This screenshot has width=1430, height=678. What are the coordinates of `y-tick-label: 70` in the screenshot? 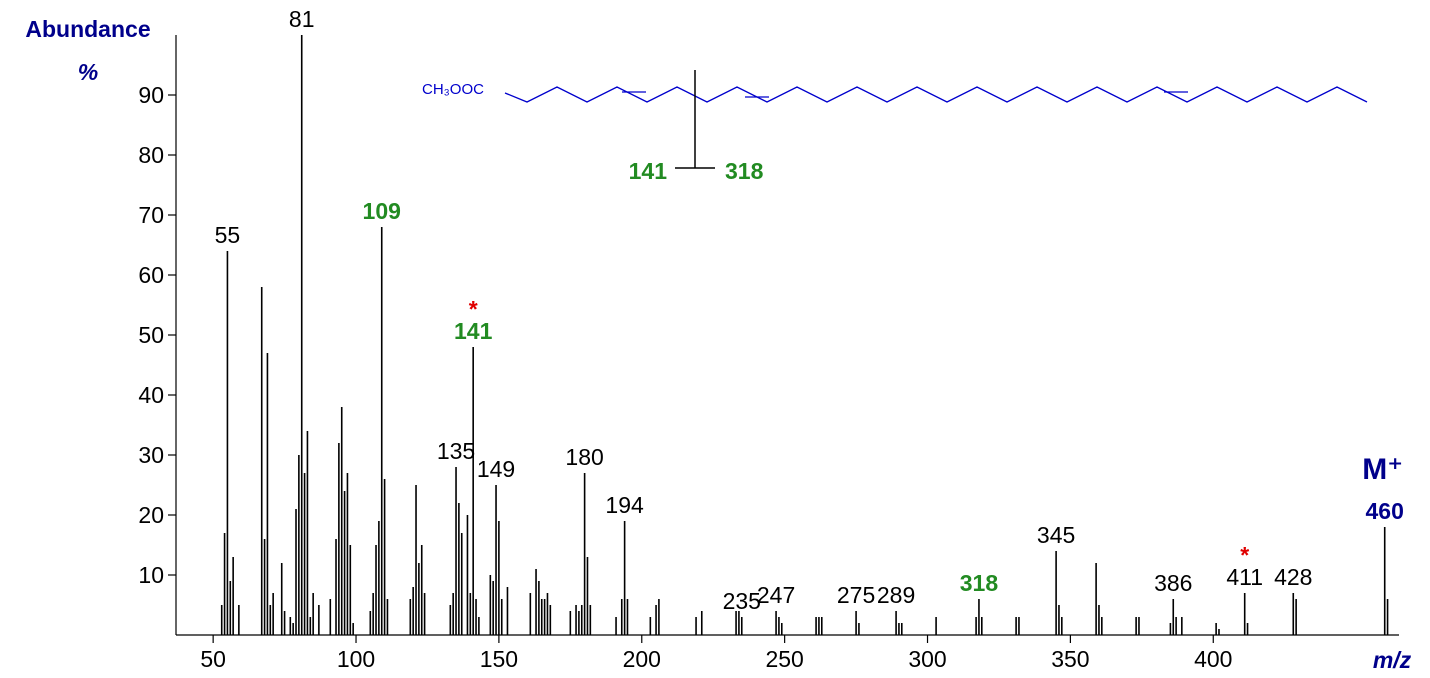 It's located at (151, 215).